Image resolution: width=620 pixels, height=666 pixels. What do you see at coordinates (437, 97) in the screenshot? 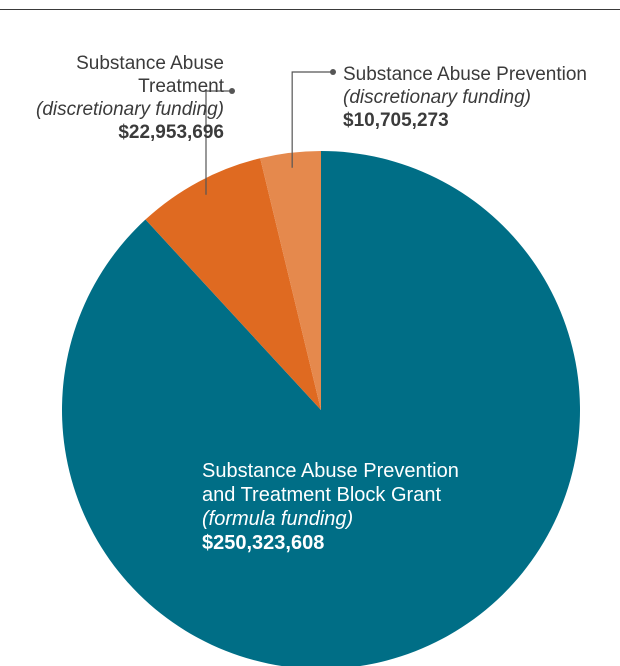
I see `prevention-funding-type: (discretionary funding)` at bounding box center [437, 97].